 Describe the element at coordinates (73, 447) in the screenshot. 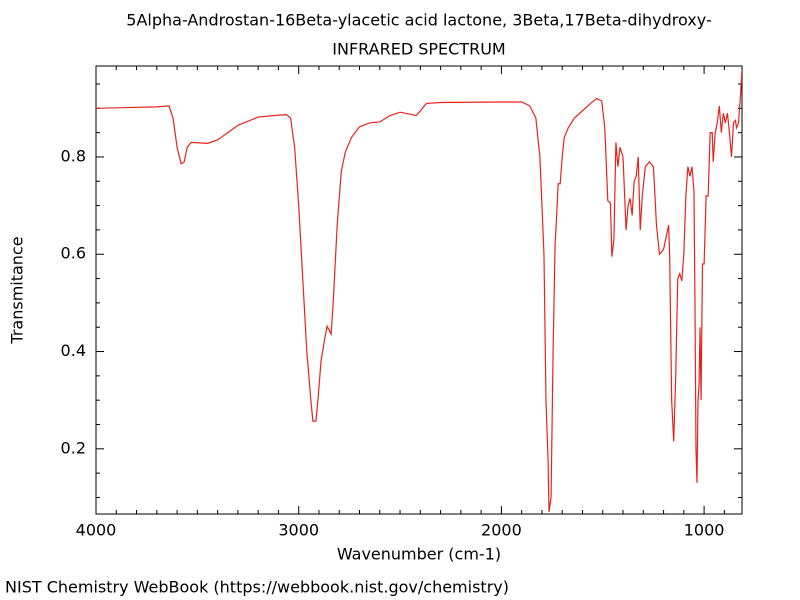

I see `y-tick-label: 0.2` at that location.